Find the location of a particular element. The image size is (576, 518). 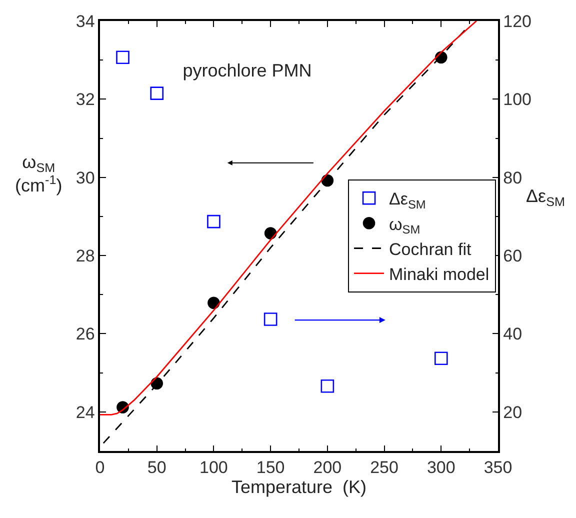

y2-axis-title: Δε$_{SM}$ is located at coordinates (545, 197).